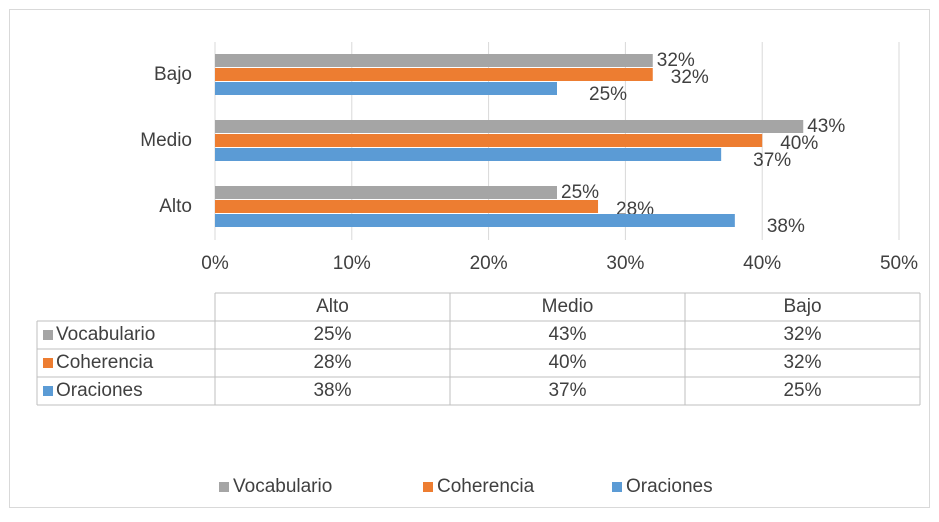 This screenshot has height=522, width=939. I want to click on table-cell: 38%, so click(332, 390).